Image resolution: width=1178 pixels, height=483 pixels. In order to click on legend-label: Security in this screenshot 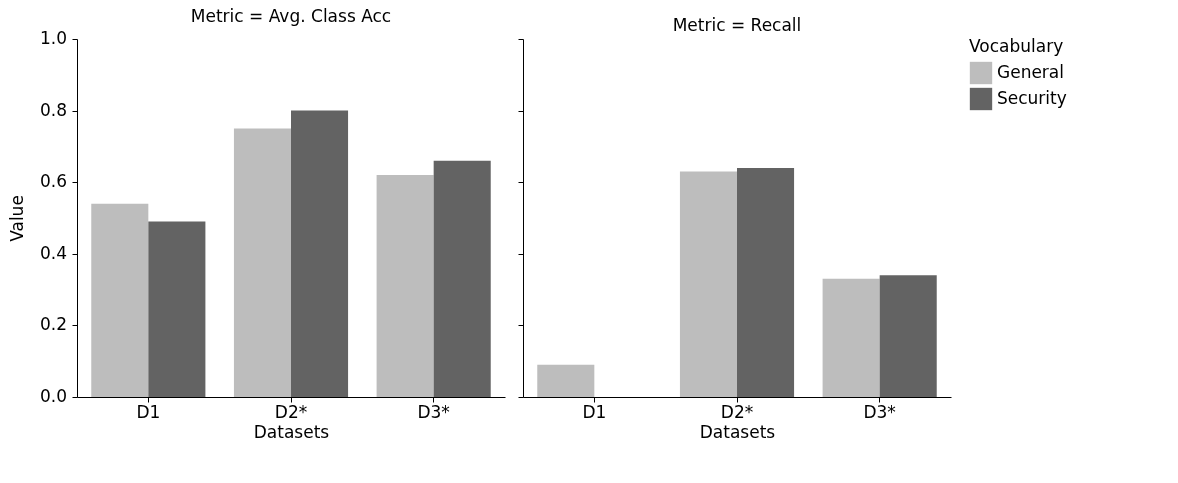, I will do `click(1032, 98)`.